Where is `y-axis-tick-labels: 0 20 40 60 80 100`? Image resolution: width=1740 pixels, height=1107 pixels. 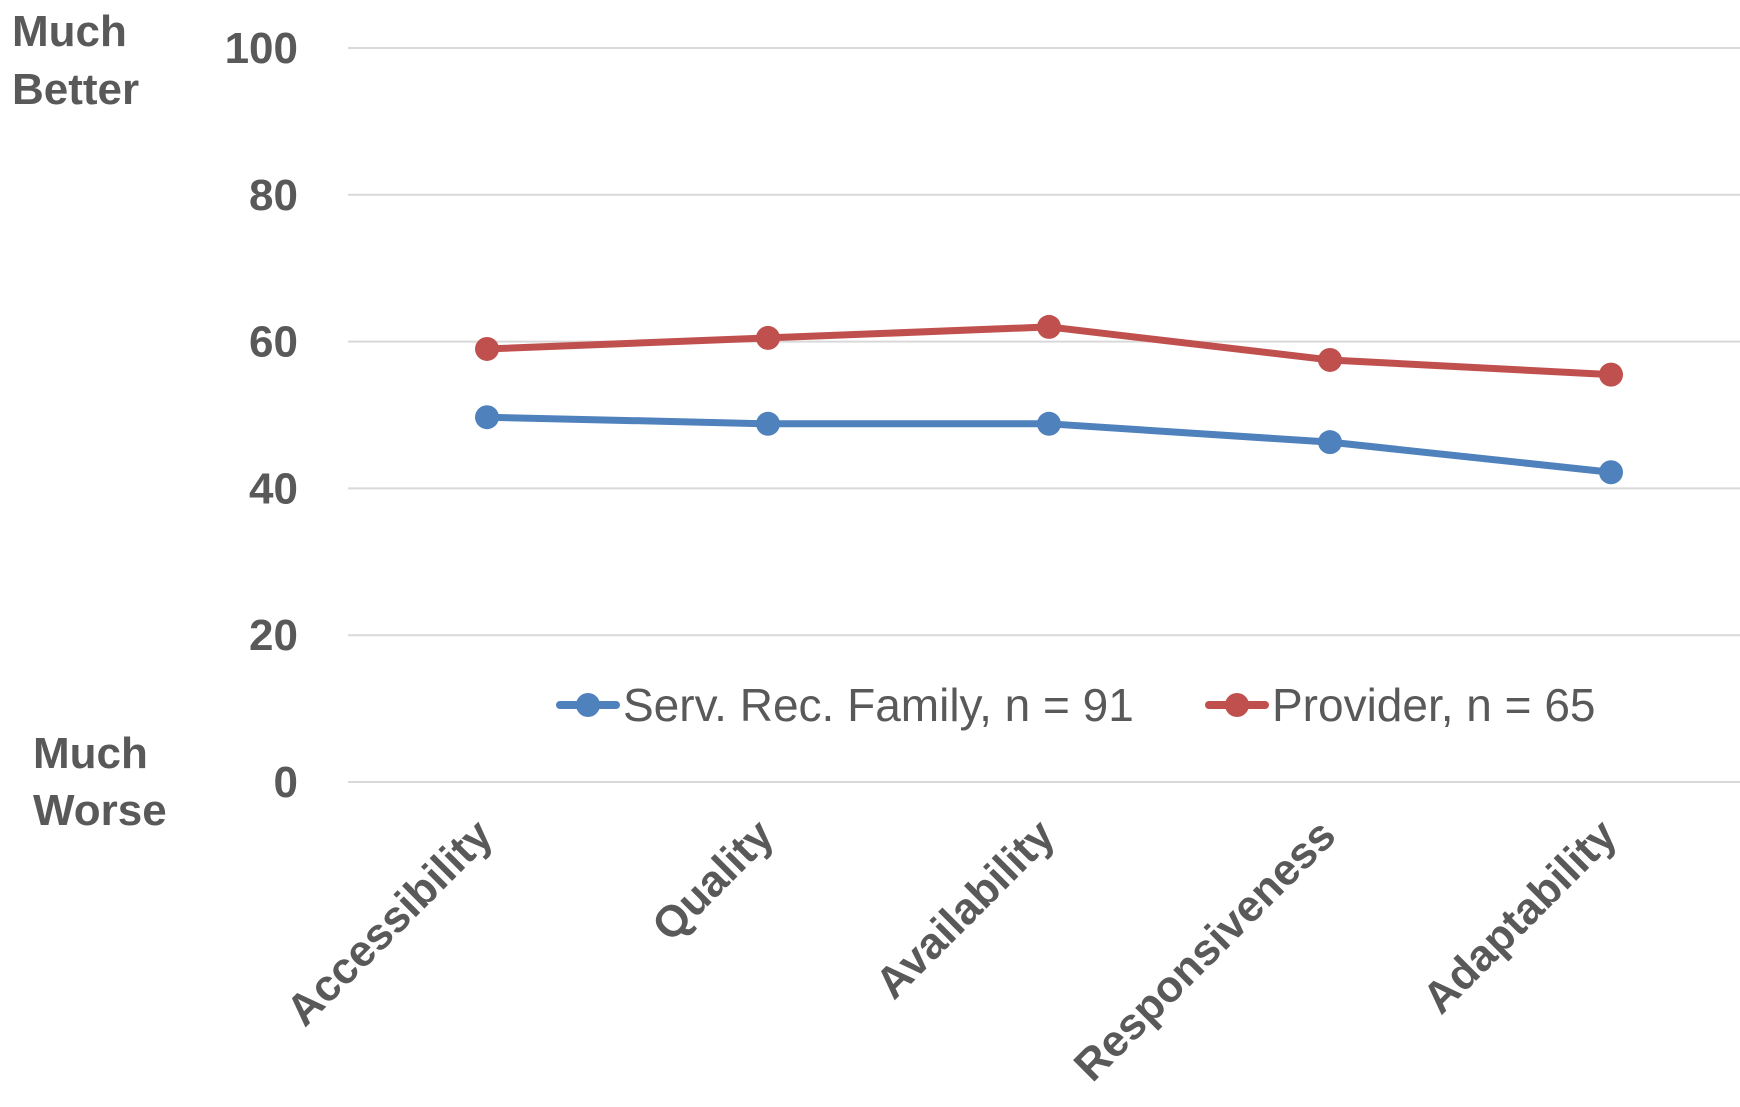 y-axis-tick-labels: 0 20 40 60 80 100 is located at coordinates (261, 415).